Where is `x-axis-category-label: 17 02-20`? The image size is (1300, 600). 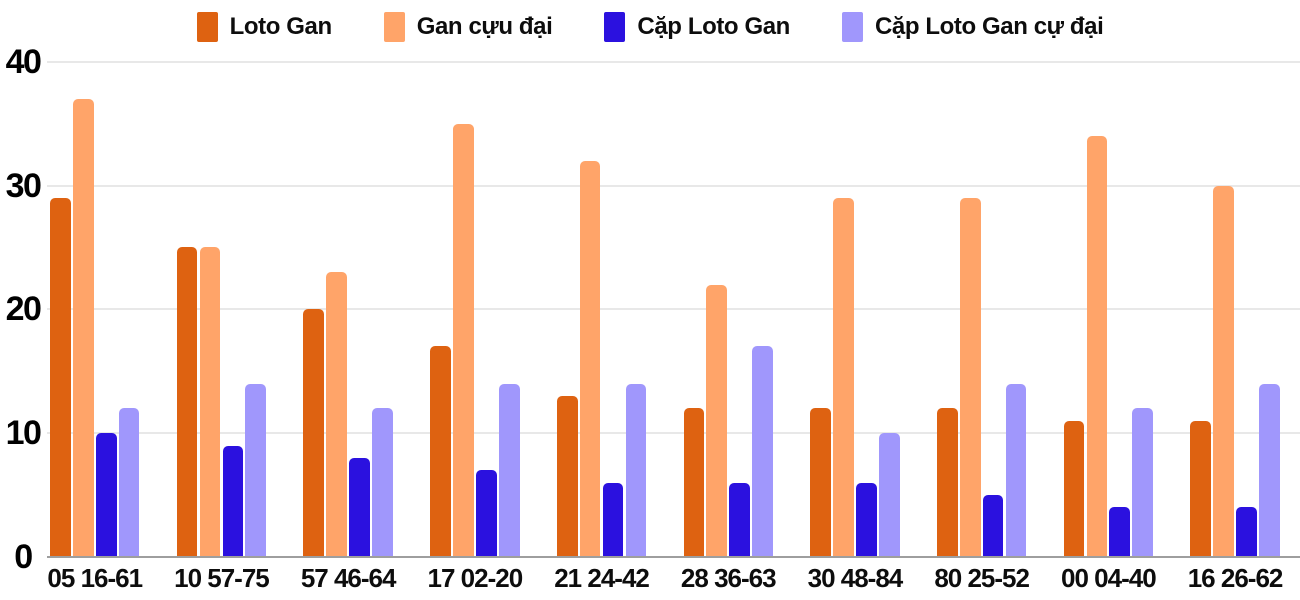
x-axis-category-label: 17 02-20 is located at coordinates (475, 578).